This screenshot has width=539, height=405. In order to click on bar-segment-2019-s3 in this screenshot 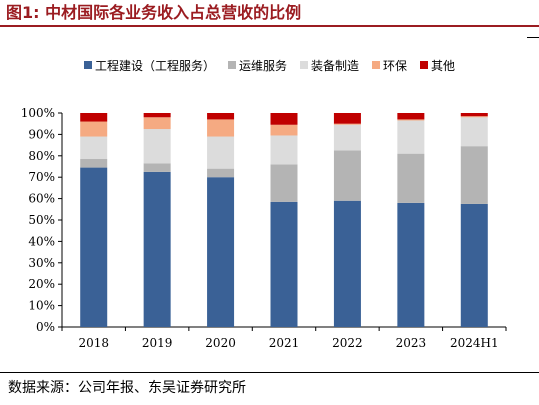, I will do `click(157, 146)`.